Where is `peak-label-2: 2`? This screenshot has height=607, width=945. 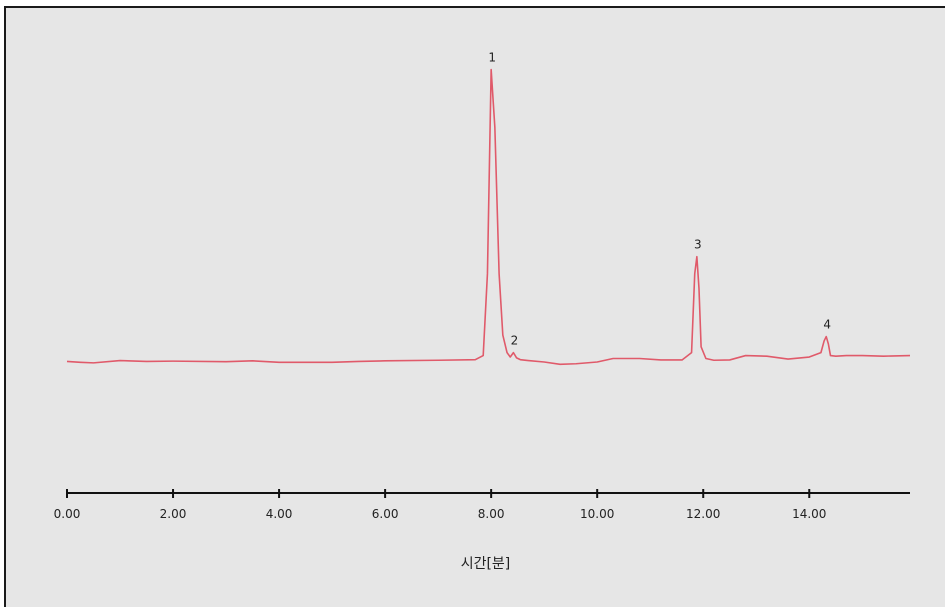
peak-label-2: 2 is located at coordinates (515, 341).